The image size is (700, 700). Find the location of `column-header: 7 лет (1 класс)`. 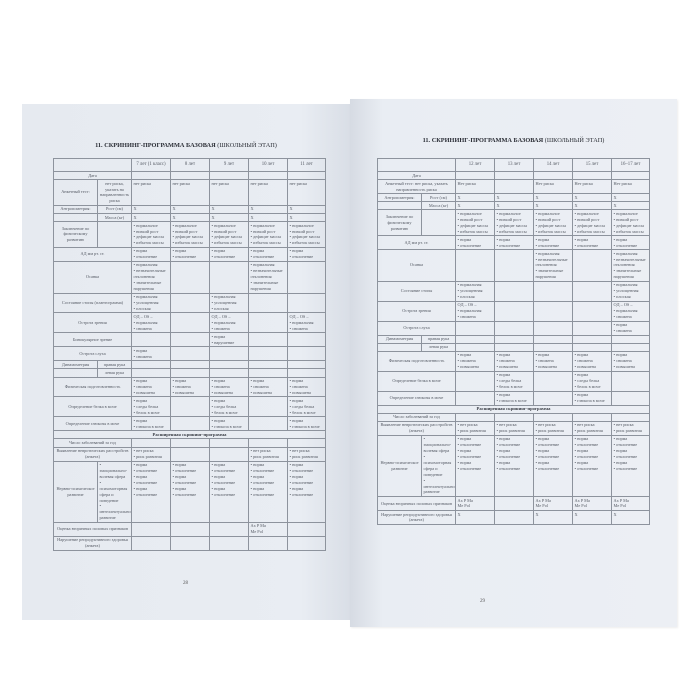

column-header: 7 лет (1 класс) is located at coordinates (151, 165).